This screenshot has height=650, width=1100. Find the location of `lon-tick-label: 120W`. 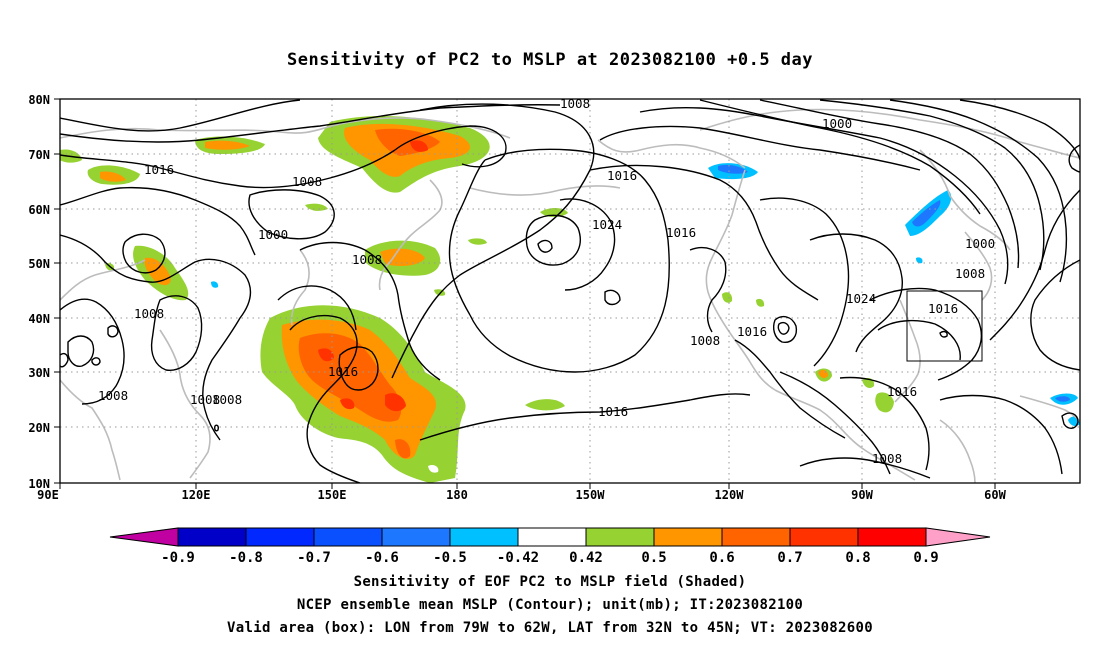

lon-tick-label: 120W is located at coordinates (730, 495).